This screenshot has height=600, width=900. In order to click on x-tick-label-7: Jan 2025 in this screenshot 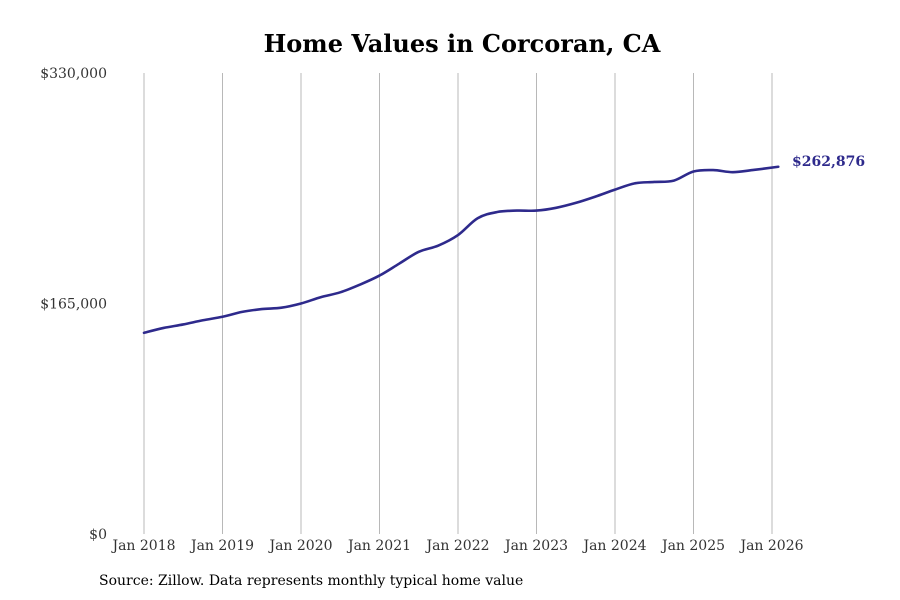, I will do `click(692, 546)`.